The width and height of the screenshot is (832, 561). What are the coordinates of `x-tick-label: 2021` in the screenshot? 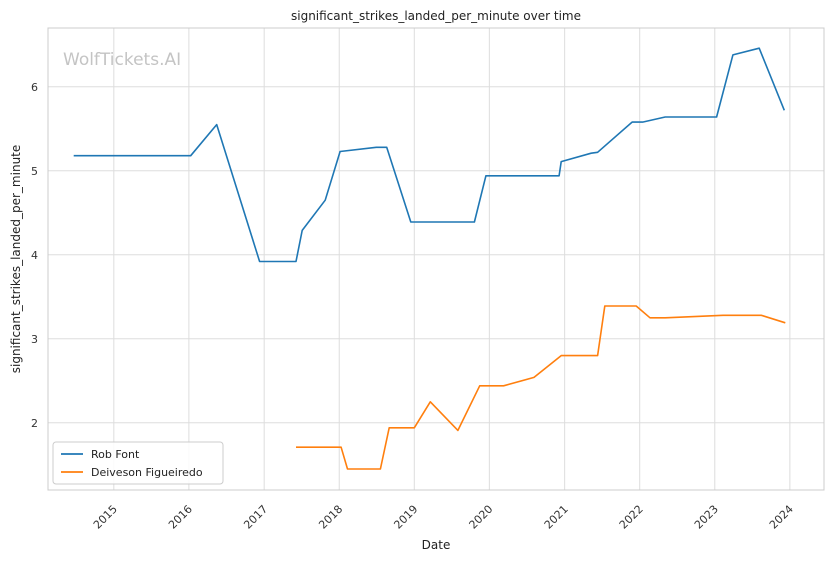 It's located at (556, 517).